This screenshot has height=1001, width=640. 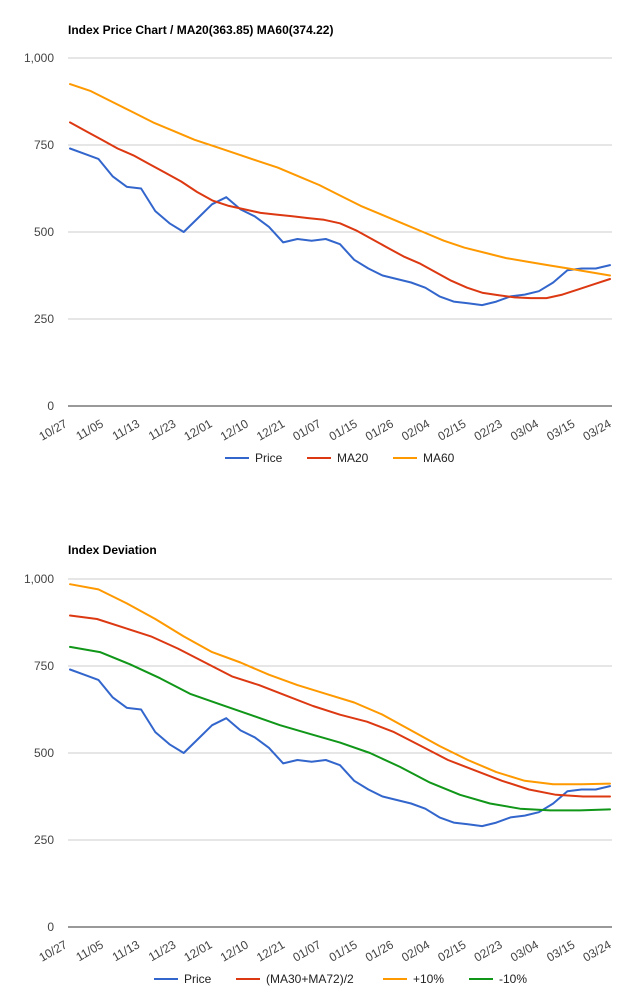 What do you see at coordinates (513, 979) in the screenshot?
I see `legend-label: -10%` at bounding box center [513, 979].